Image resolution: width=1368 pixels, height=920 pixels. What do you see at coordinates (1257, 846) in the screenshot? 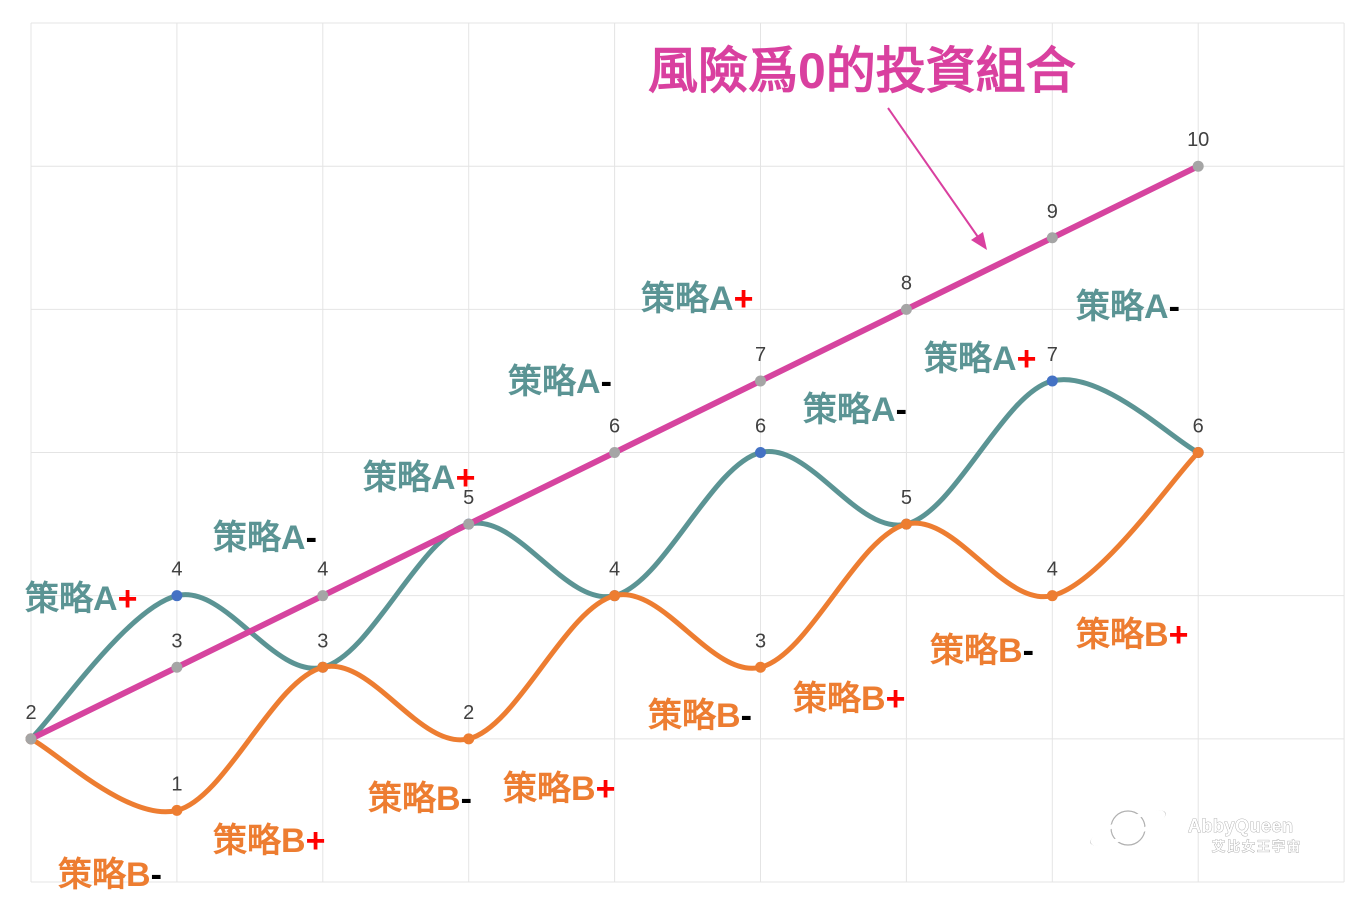
I see `watermark-tagline: 艾比女王宇宙` at bounding box center [1257, 846].